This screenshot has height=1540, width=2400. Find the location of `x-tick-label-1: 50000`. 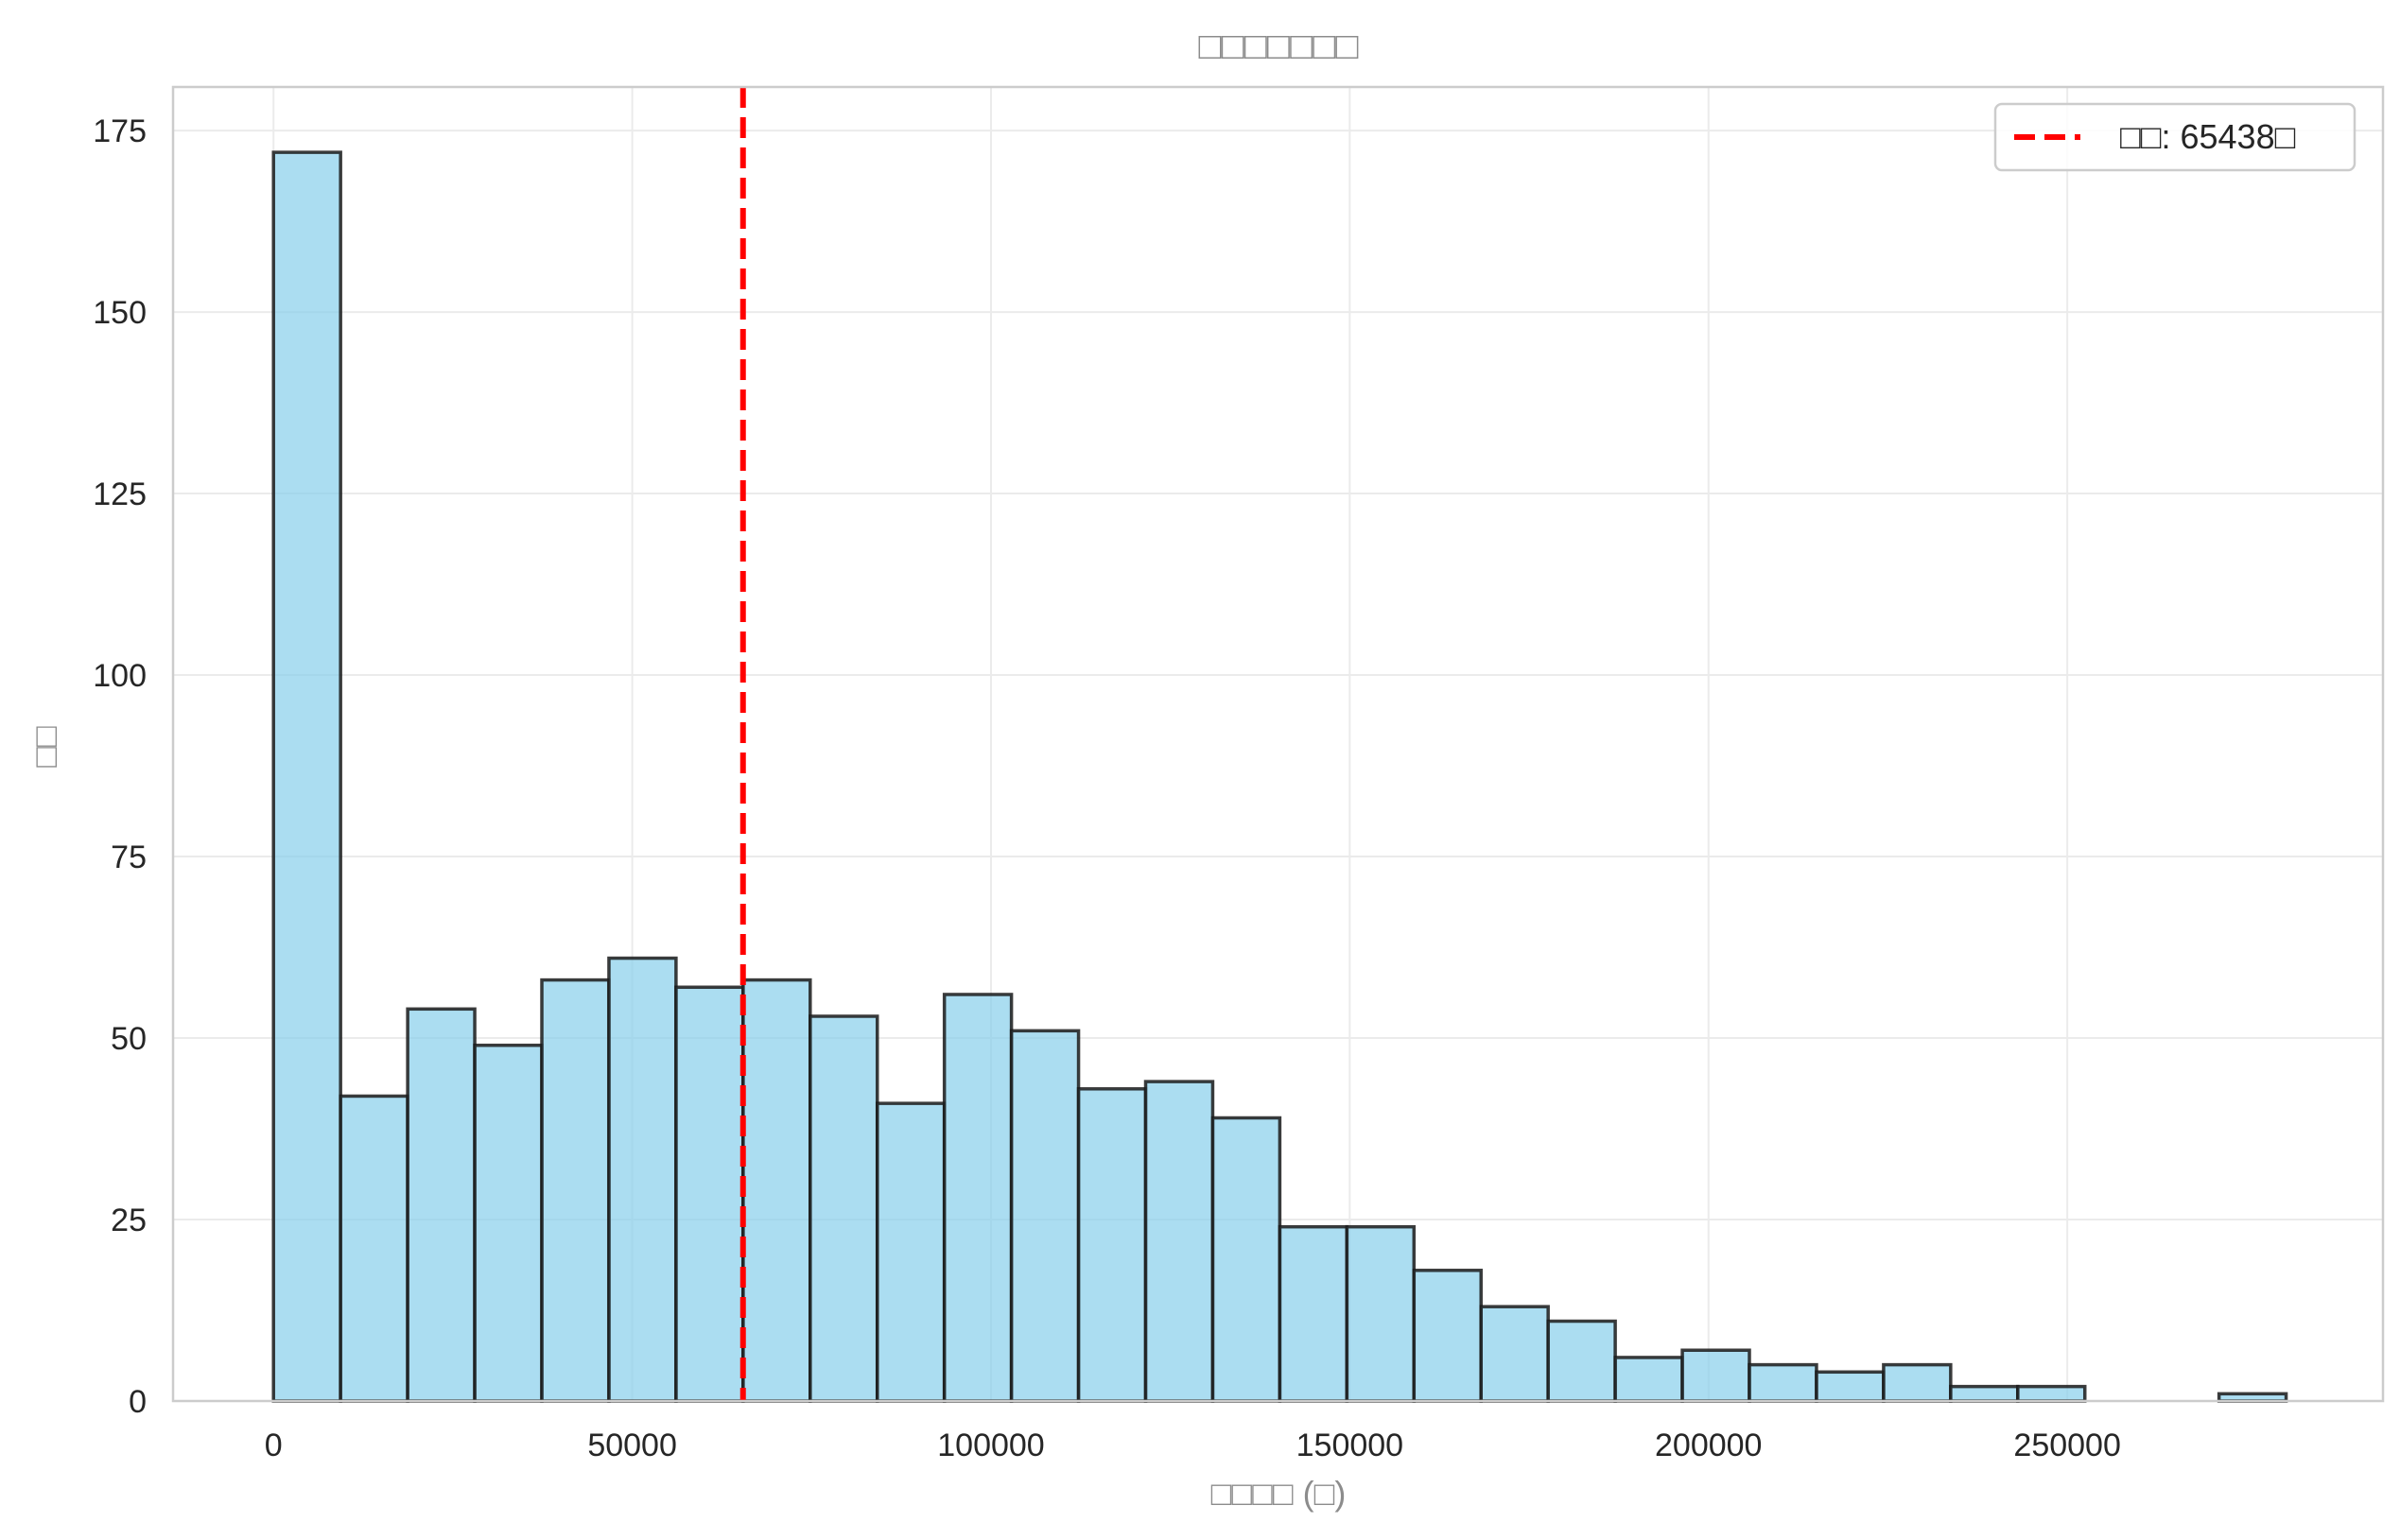

x-tick-label-1: 50000 is located at coordinates (632, 1445).